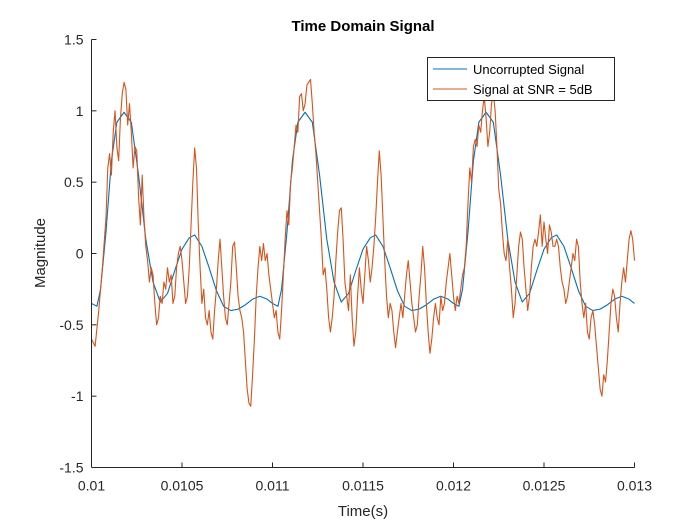 This screenshot has width=700, height=530. What do you see at coordinates (91, 486) in the screenshot?
I see `x-tick-label: 0.01` at bounding box center [91, 486].